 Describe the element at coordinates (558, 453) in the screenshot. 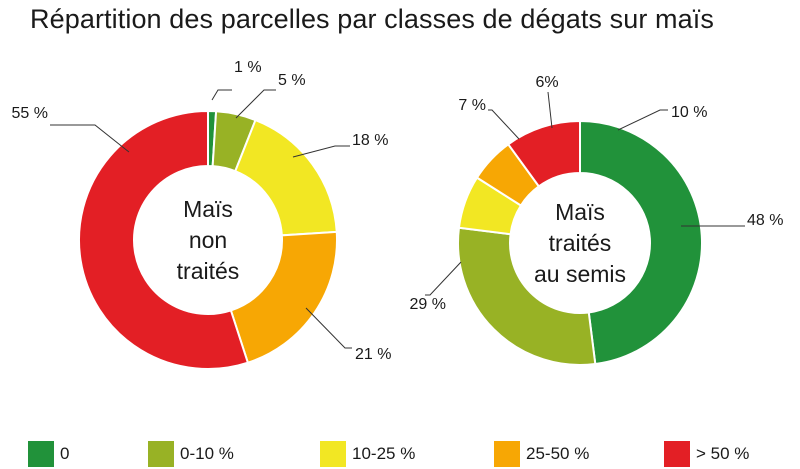

I see `legend-label-25-50: 25-50 %` at that location.